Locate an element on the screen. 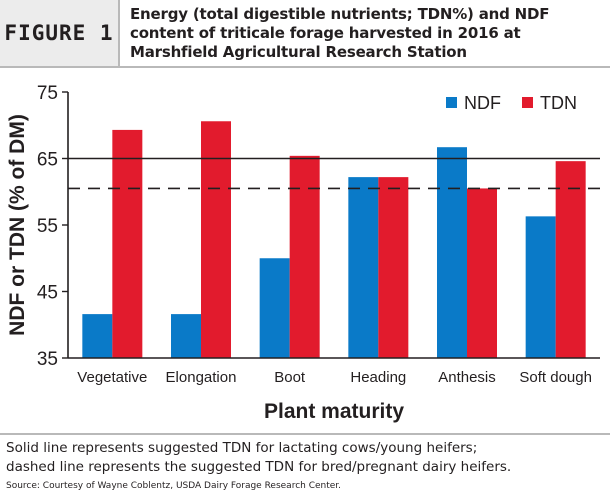 Image resolution: width=610 pixels, height=498 pixels. y-tick-label: 45 is located at coordinates (47, 293).